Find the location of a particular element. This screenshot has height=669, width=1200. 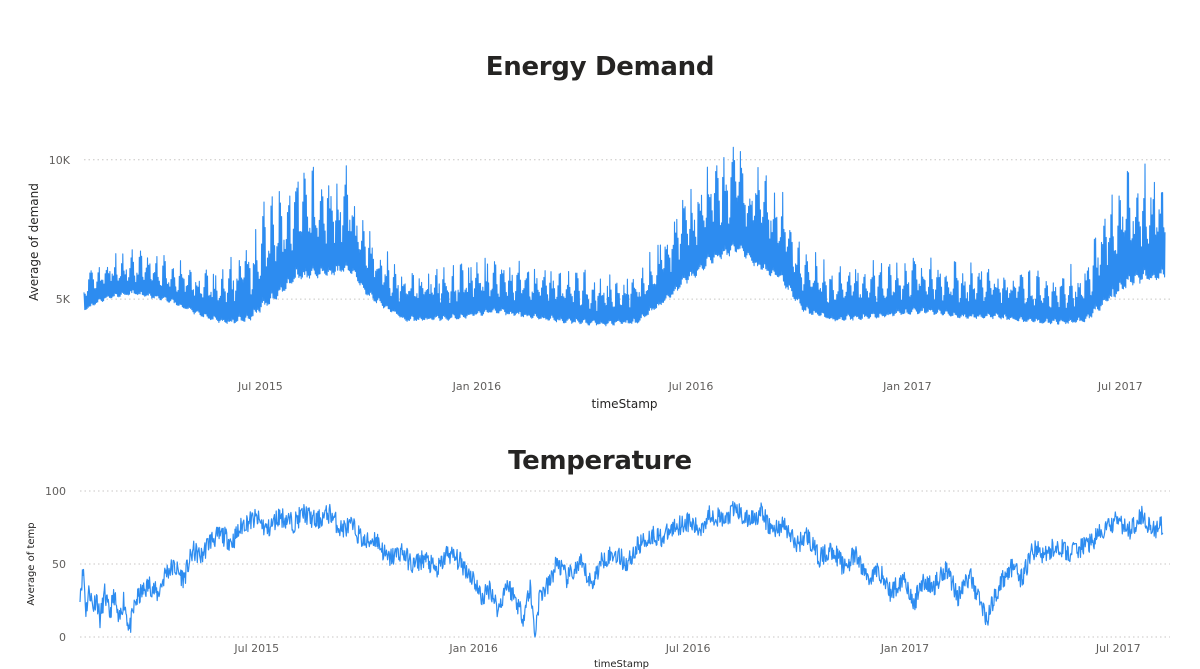

y-tick-label: 5K is located at coordinates (63, 299).